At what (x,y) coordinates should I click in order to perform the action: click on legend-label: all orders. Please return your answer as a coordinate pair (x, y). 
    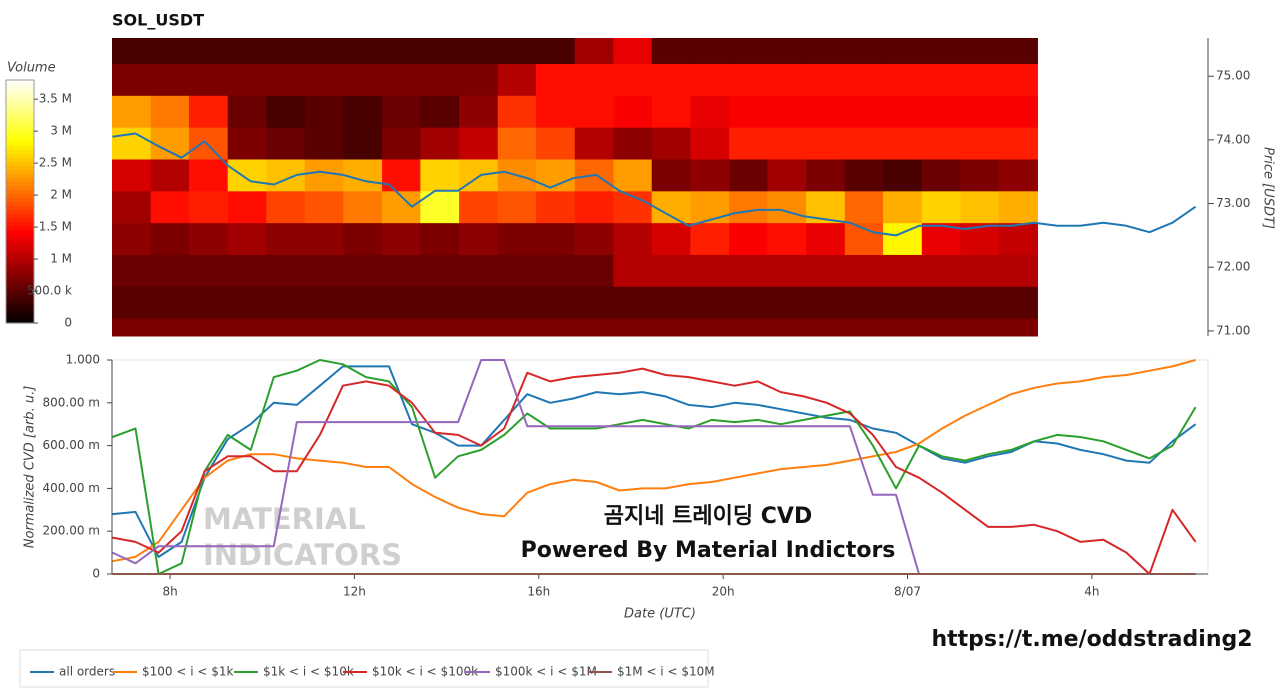
    Looking at the image, I should click on (87, 672).